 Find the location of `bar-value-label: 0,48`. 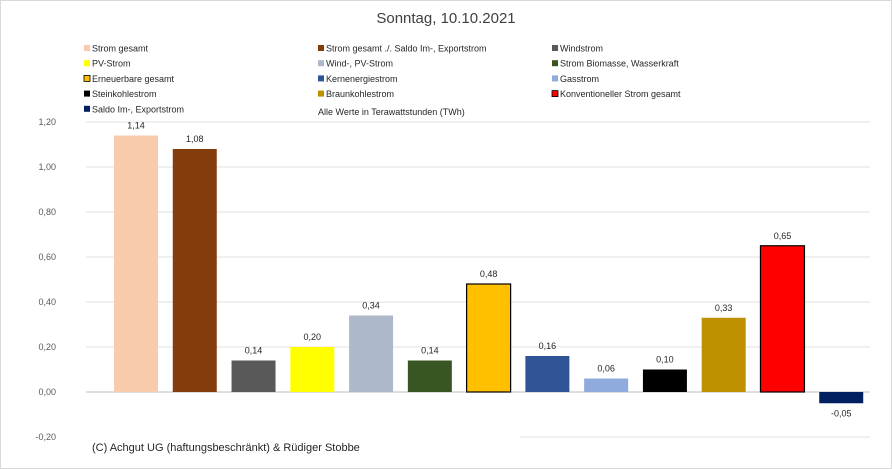

bar-value-label: 0,48 is located at coordinates (489, 274).